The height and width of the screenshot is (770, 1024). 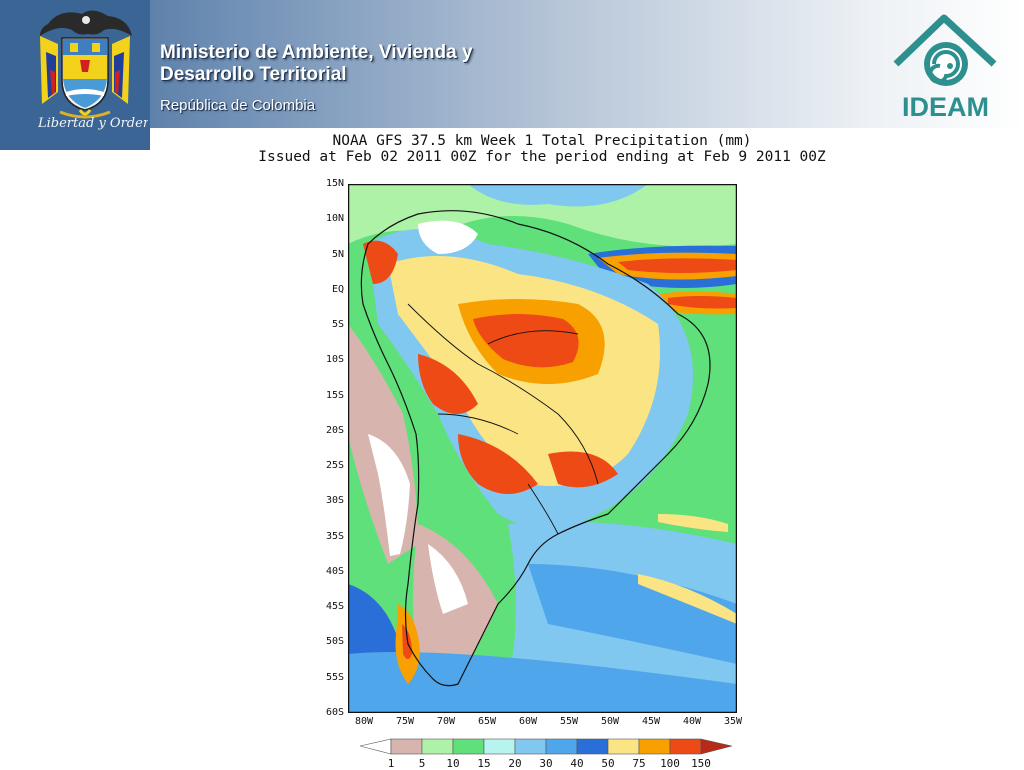 What do you see at coordinates (334, 712) in the screenshot?
I see `latitude-label: 60S` at bounding box center [334, 712].